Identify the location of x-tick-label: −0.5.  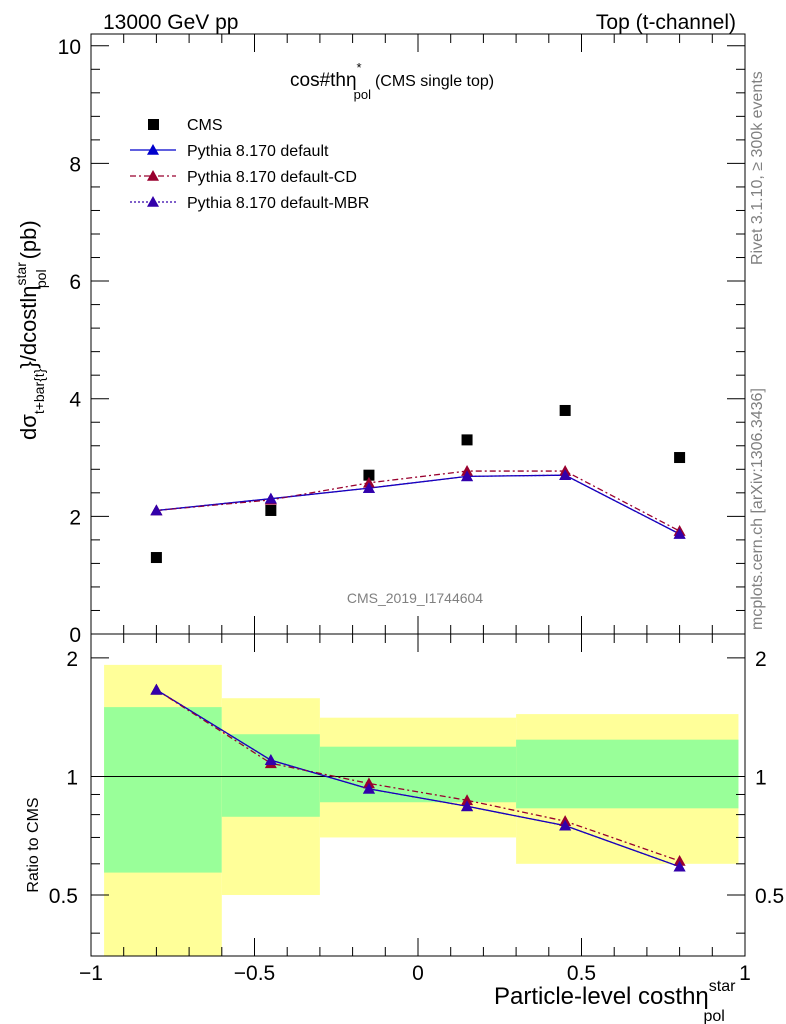
(254, 973).